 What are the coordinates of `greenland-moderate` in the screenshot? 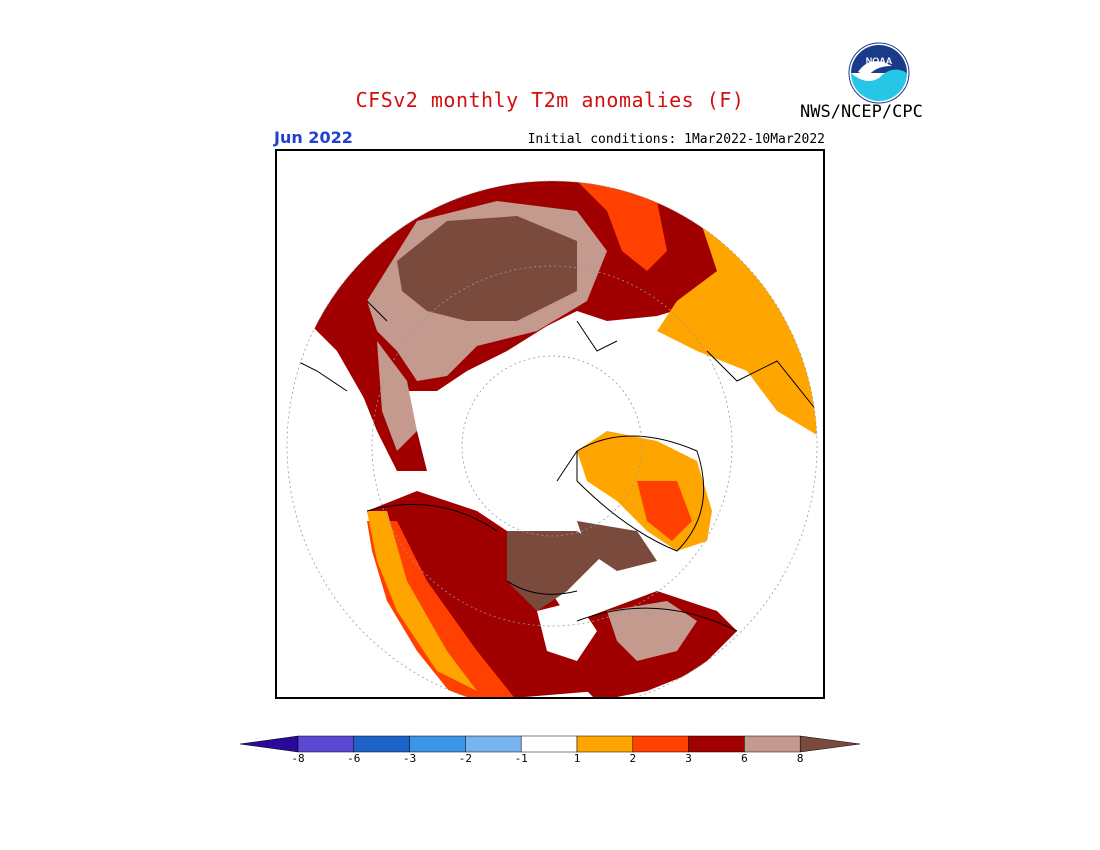 It's located at (664, 511).